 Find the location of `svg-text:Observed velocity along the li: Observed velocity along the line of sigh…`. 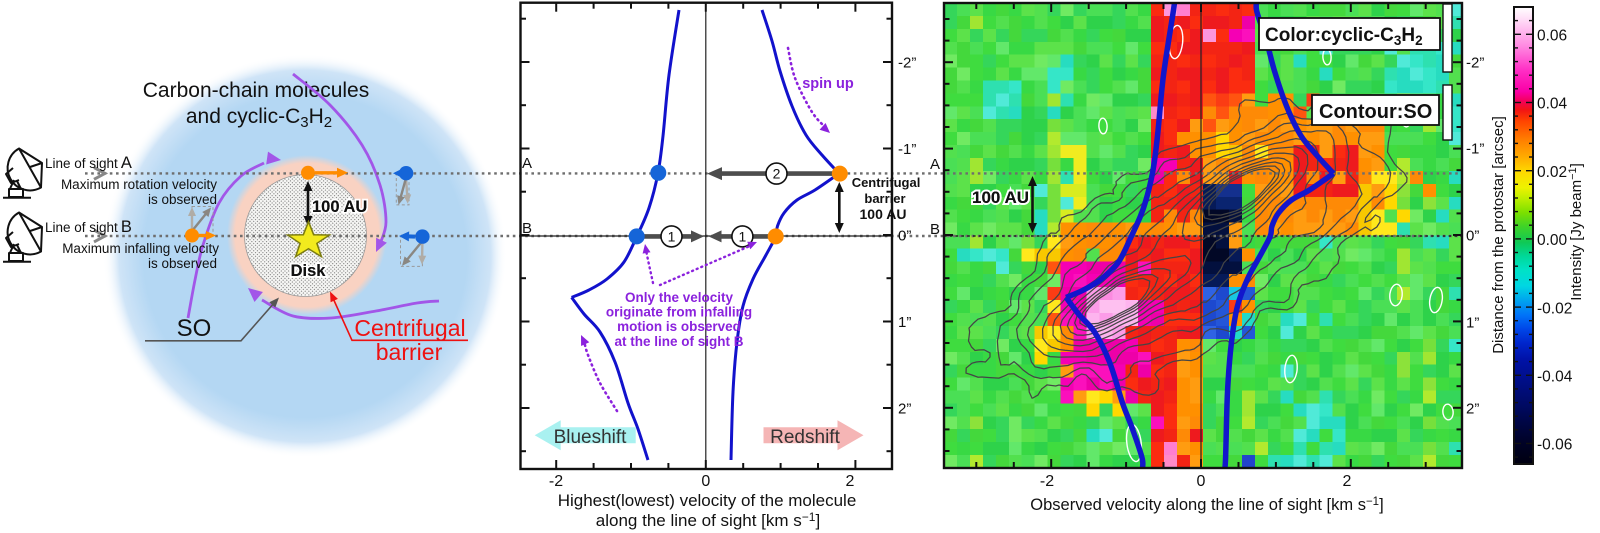

svg-text:Observed velocity along the li: Observed velocity along the line of sigh… is located at coordinates (1206, 505).